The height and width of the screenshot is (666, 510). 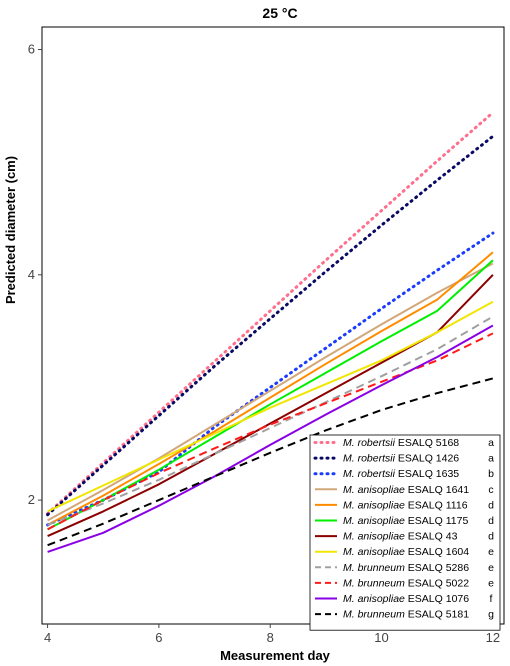 I want to click on x-tick-label: 12, so click(x=493, y=637).